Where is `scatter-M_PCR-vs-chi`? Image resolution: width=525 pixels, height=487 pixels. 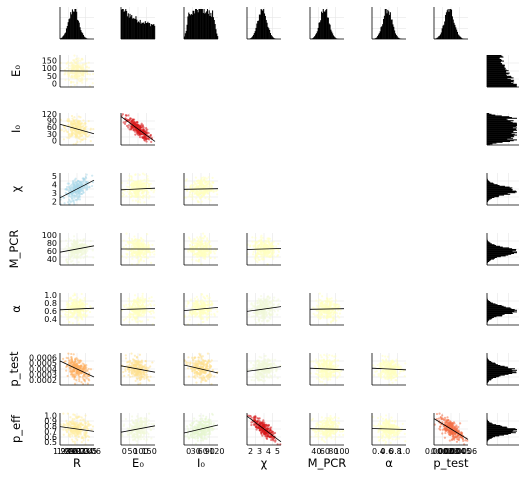 scatter-M_PCR-vs-chi is located at coordinates (263, 250).